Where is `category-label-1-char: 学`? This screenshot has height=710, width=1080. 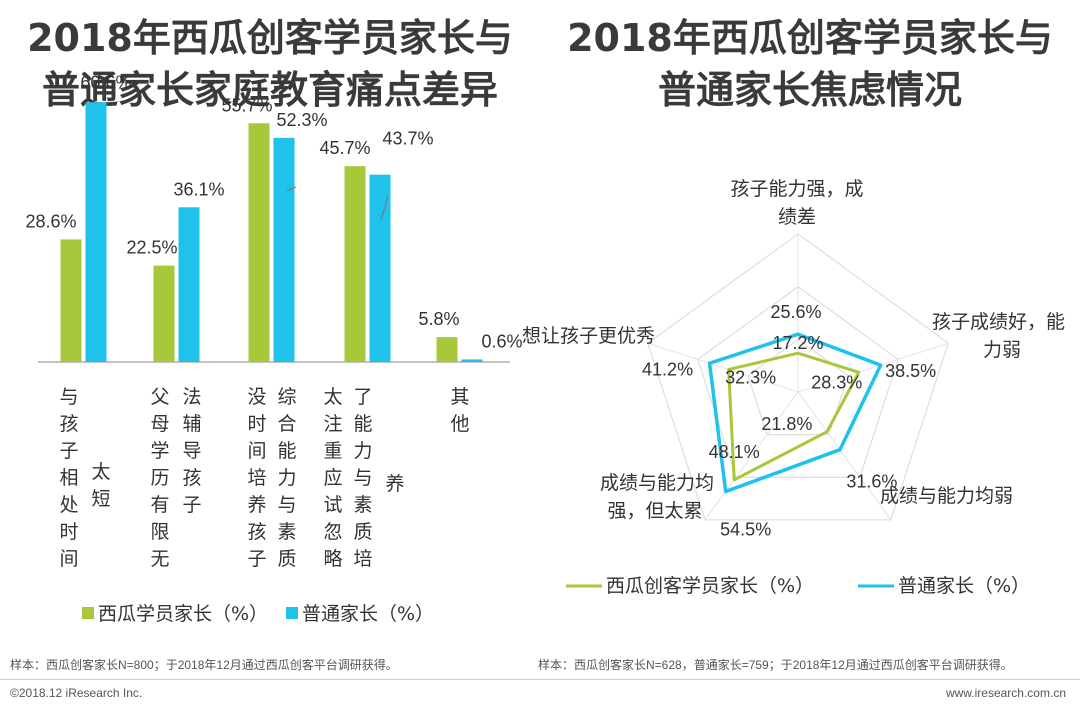 category-label-1-char: 学 is located at coordinates (159, 451).